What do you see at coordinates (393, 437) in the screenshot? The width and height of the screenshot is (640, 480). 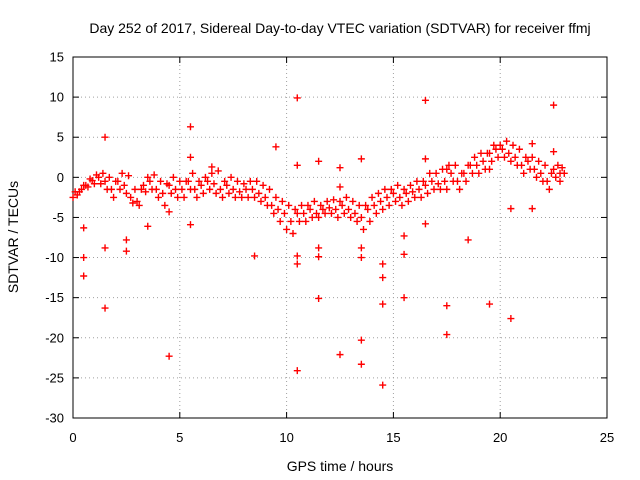 I see `x-tick-label: 15` at bounding box center [393, 437].